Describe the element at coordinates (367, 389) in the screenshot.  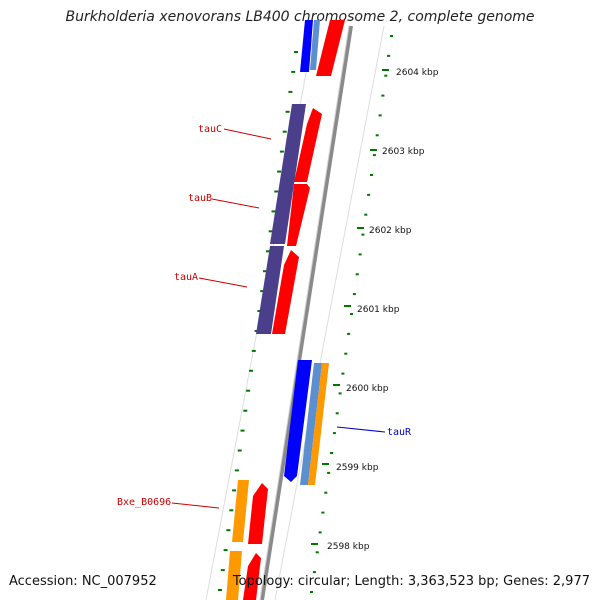
I see `ruler-label: 2600 kbp` at that location.